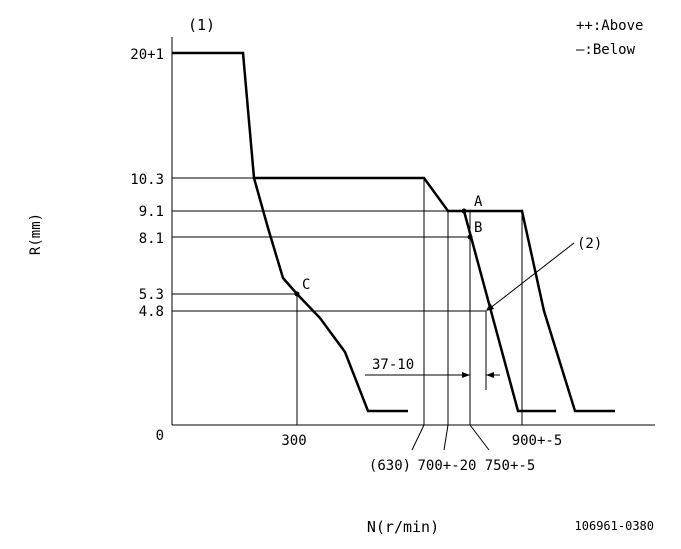 The image size is (681, 549). I want to click on y-tick-5-3: 5.3, so click(151, 295).